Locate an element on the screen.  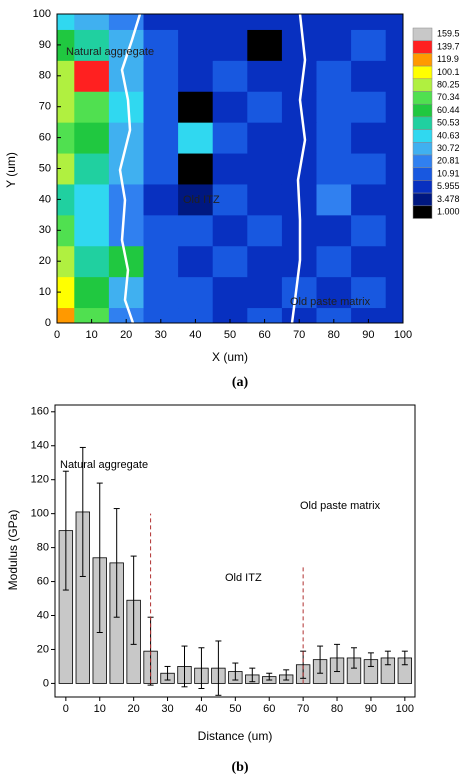
colorbar-label: 10.91 is located at coordinates (448, 173).